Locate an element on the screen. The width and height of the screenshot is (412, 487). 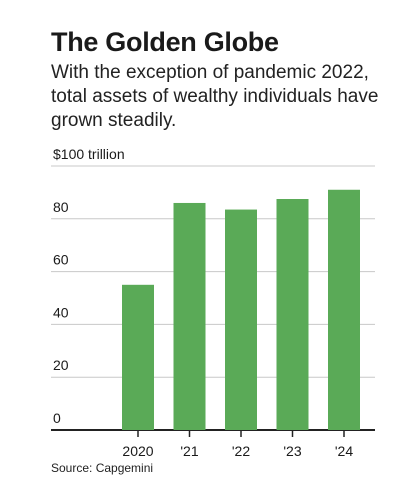
y-tick-label: $100 trillion is located at coordinates (89, 154).